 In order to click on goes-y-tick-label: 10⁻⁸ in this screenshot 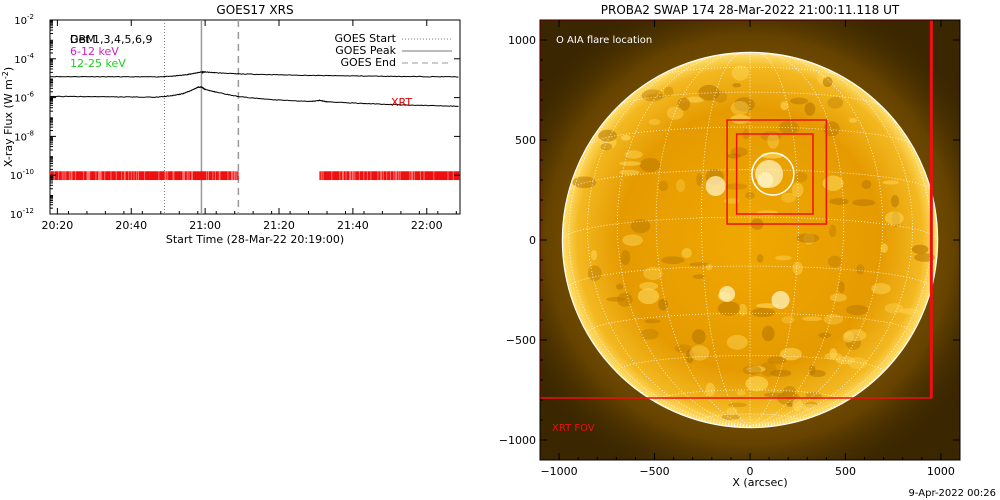, I will do `click(24, 136)`.